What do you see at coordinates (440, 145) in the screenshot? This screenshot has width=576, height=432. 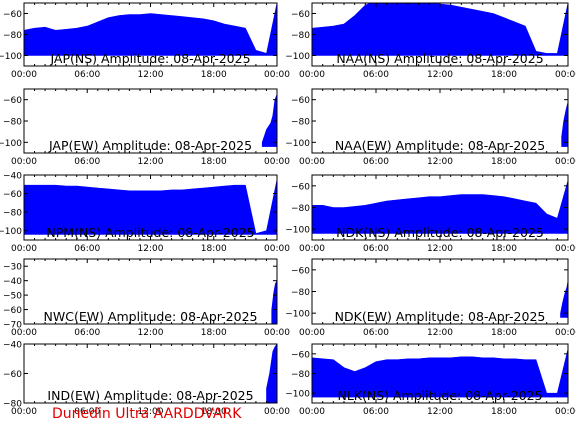 I see `panel-title: NAA(EW) Amplitude: 08-Apr-2025` at bounding box center [440, 145].